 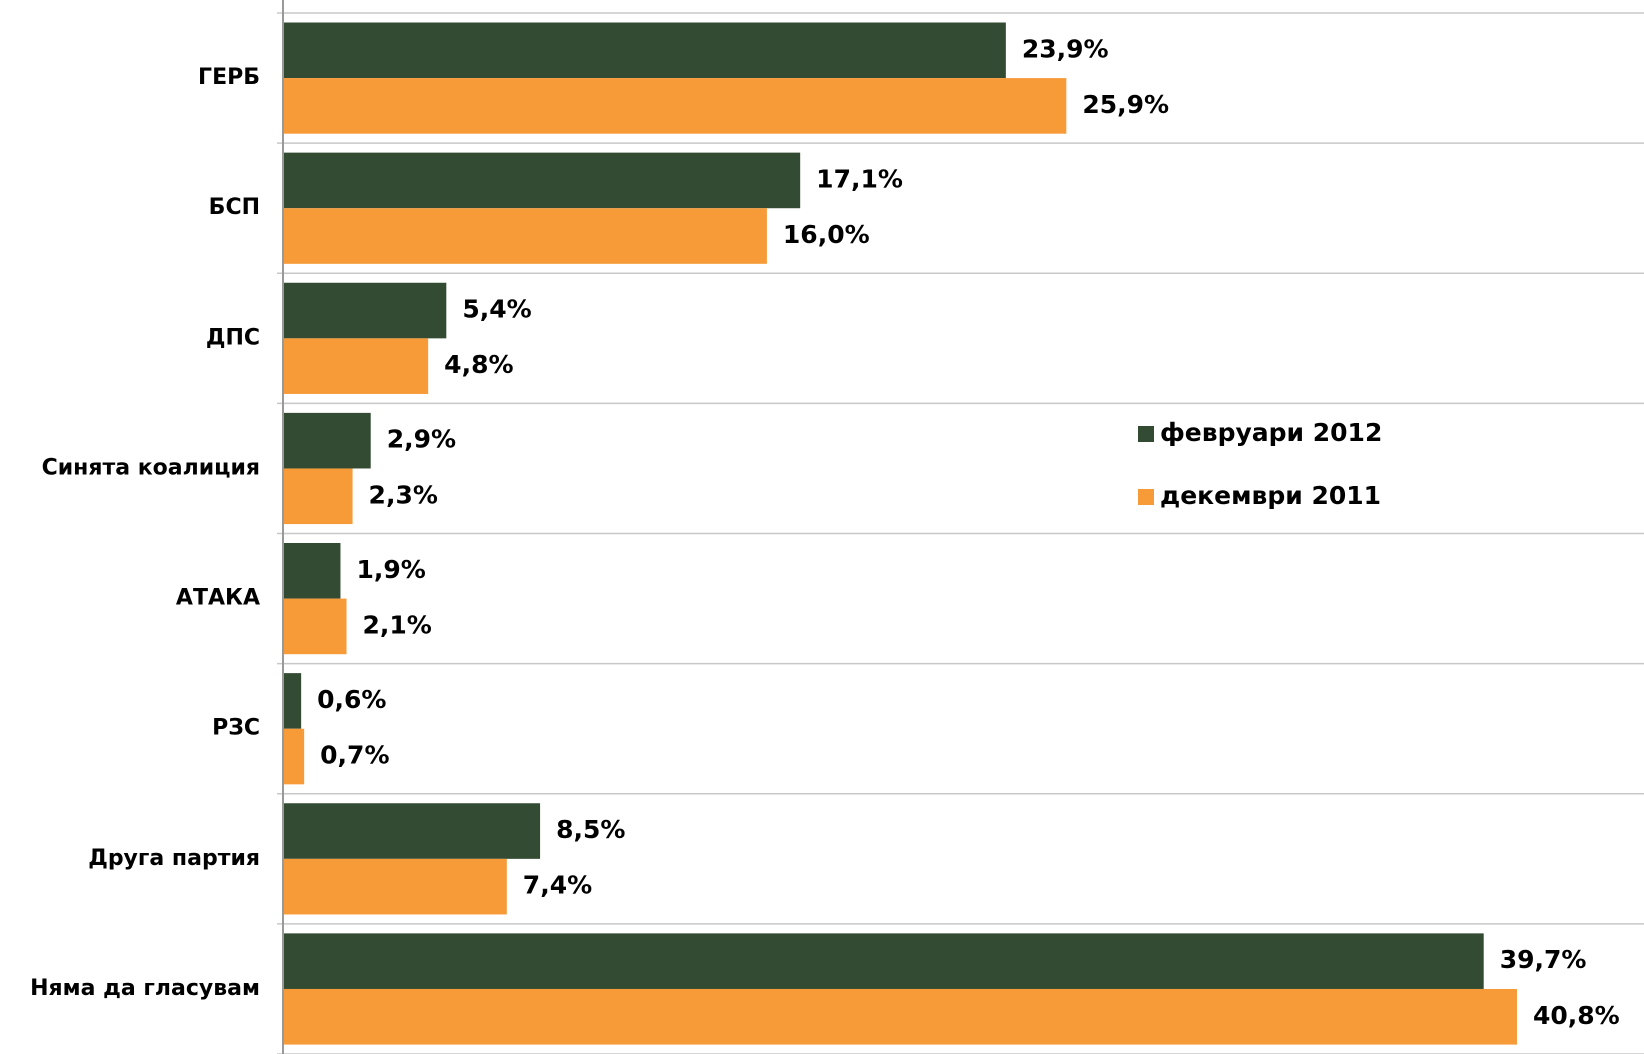 I want to click on value-label: 0,6%, so click(x=351, y=699).